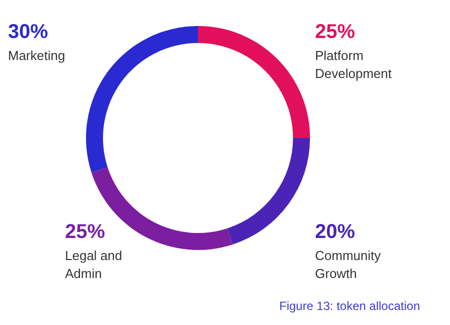  I want to click on data-label: 20%, so click(335, 232).